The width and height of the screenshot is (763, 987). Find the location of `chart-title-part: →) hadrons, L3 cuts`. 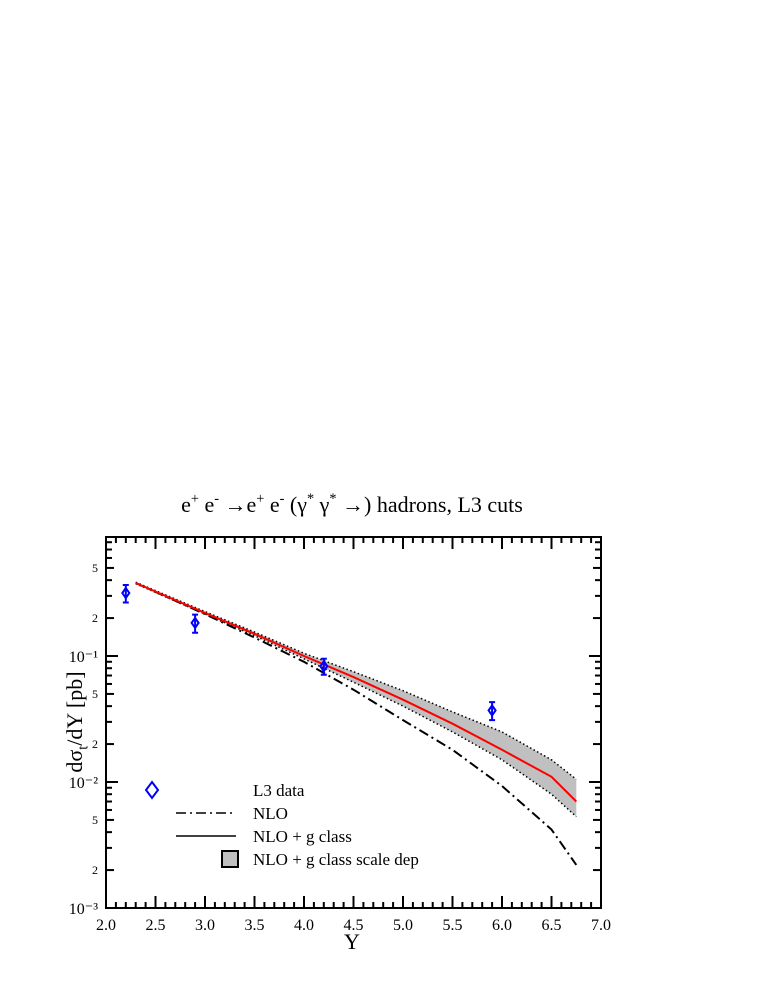

chart-title-part: →) hadrons, L3 cuts is located at coordinates (430, 504).